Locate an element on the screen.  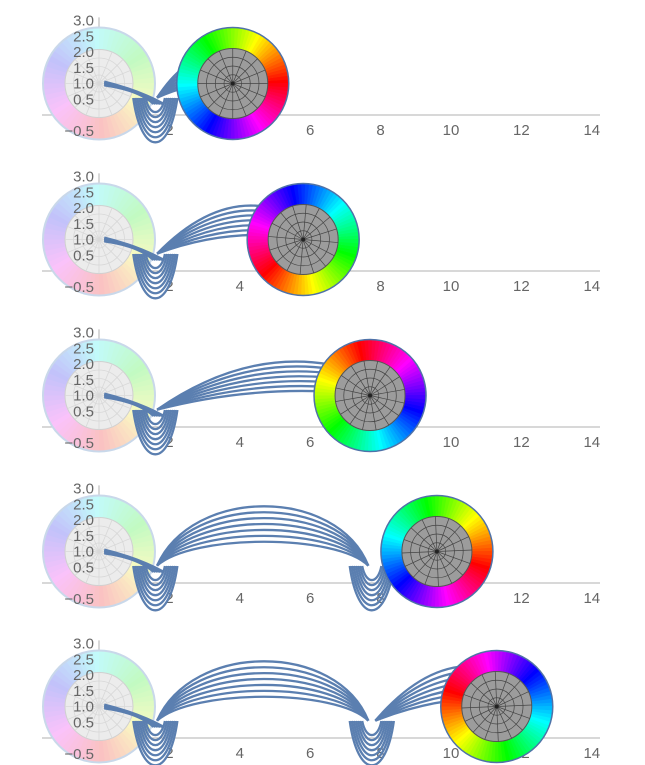
y-tick-label: 2.0 is located at coordinates (83, 364).